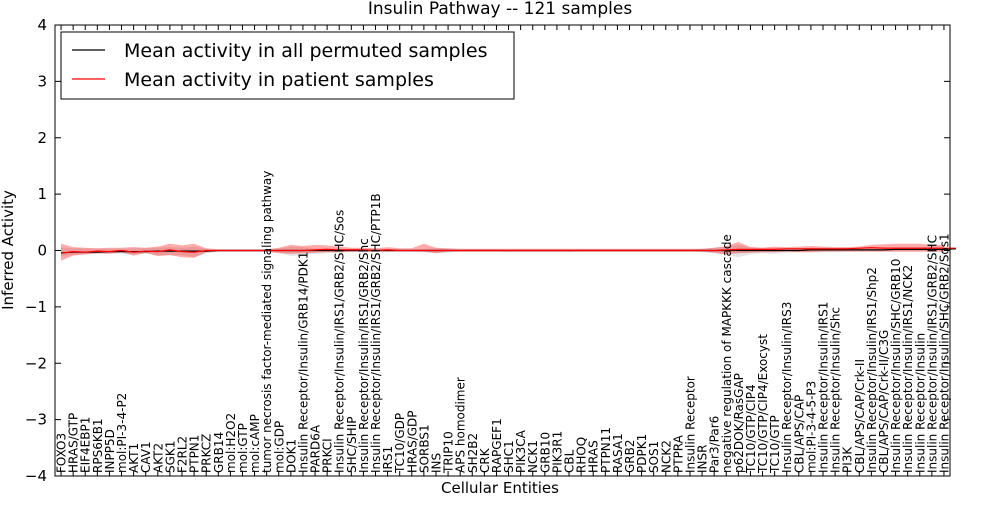  I want to click on x-tick-label: Insulin Receptor/Insulin/IRS1/NCK2, so click(908, 369).